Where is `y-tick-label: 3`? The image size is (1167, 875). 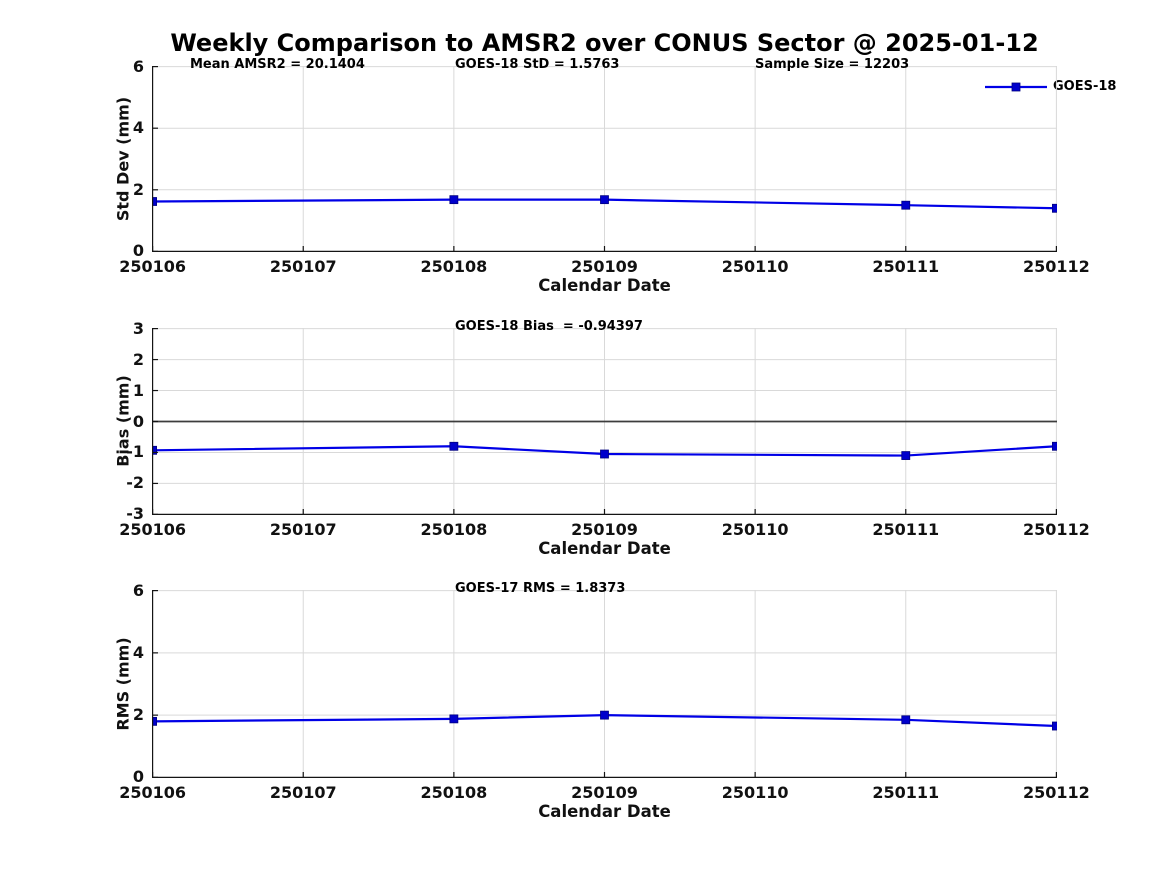
y-tick-label: 3 is located at coordinates (138, 328).